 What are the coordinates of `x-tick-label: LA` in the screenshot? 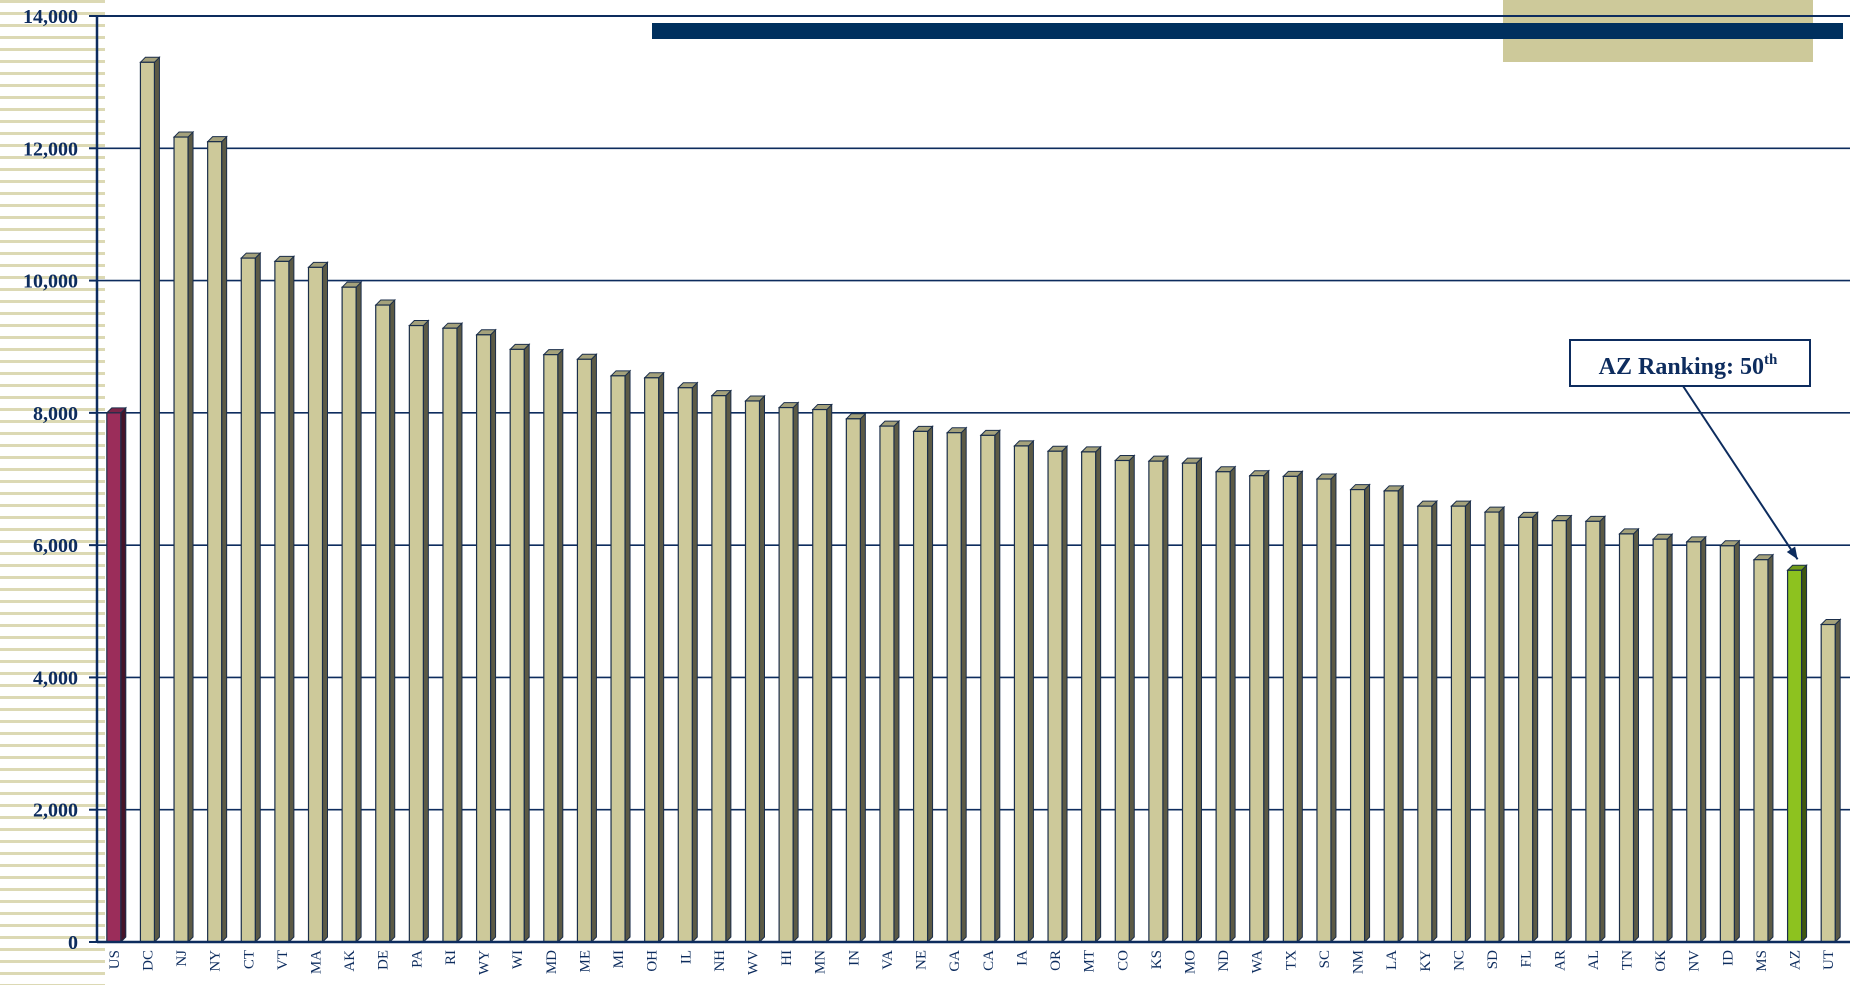 It's located at (1392, 960).